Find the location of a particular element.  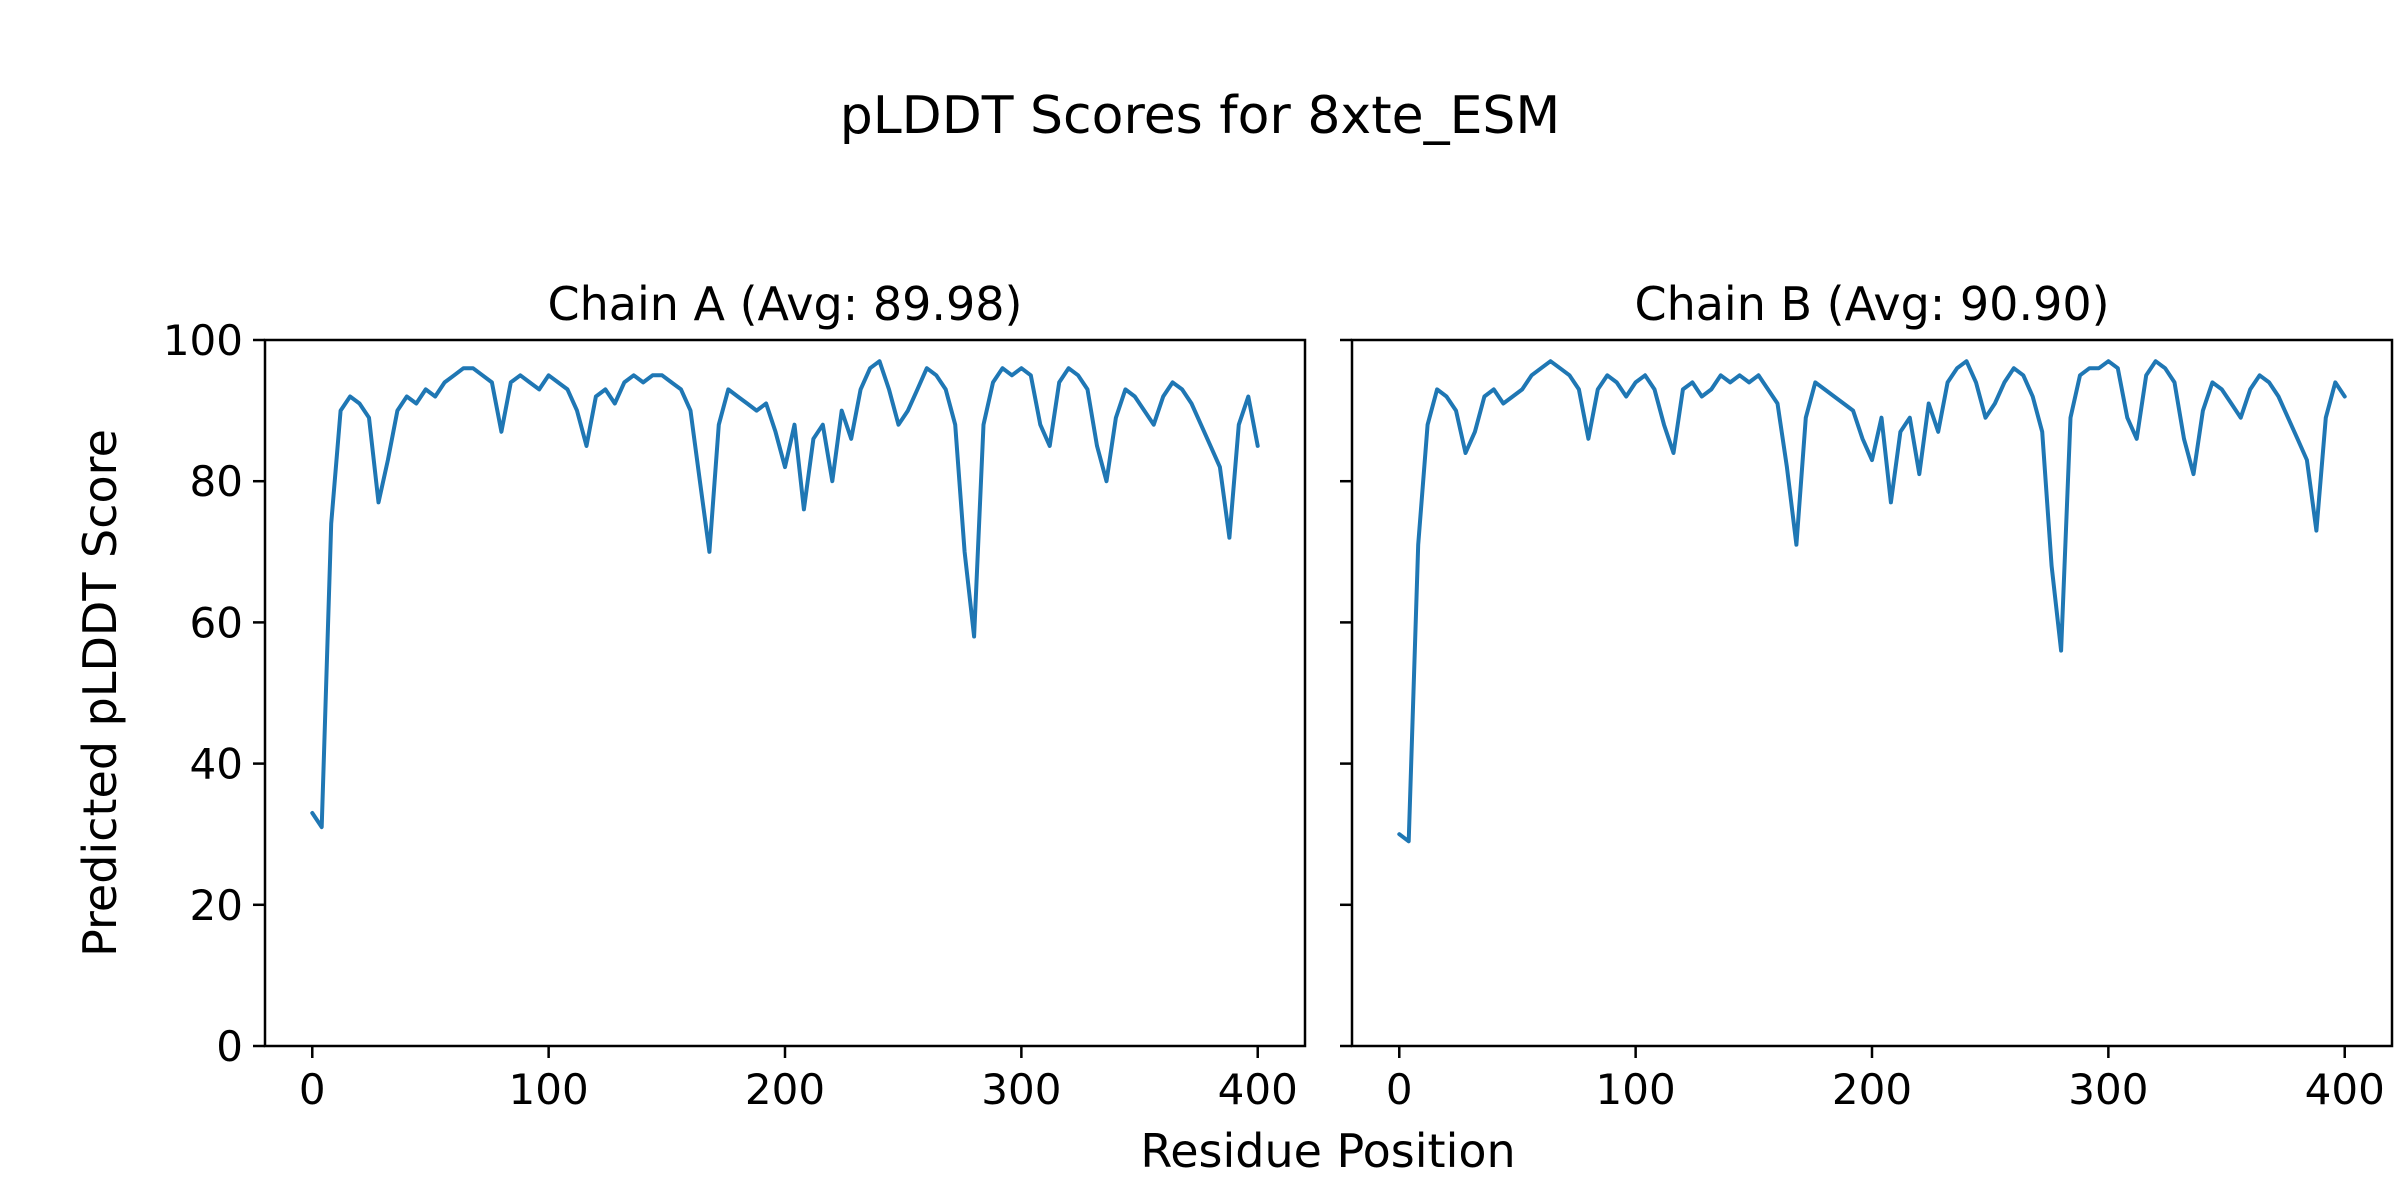

subplot-title: Chain A (Avg: 89.98) is located at coordinates (784, 304).